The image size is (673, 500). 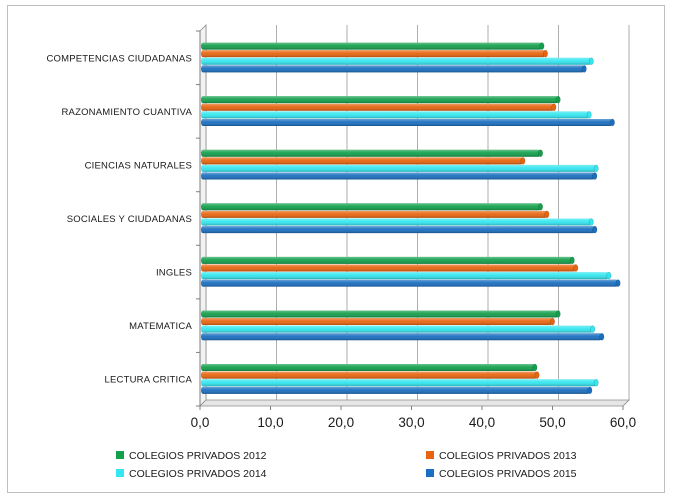 What do you see at coordinates (149, 380) in the screenshot?
I see `category-label: LECTURA CRITICA` at bounding box center [149, 380].